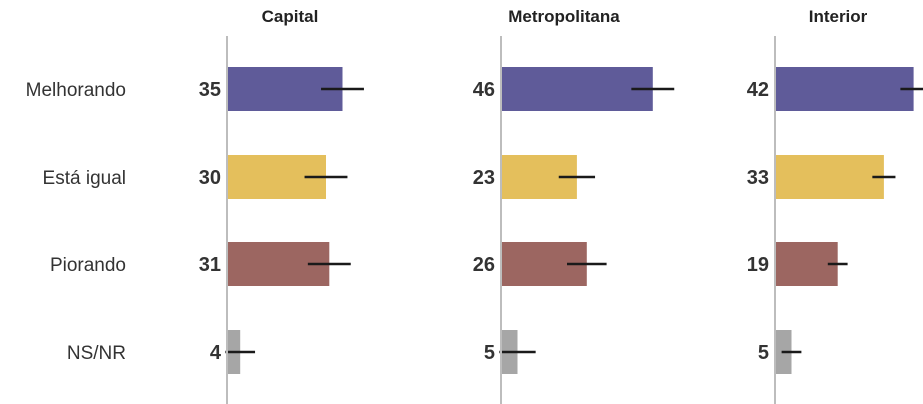 This screenshot has width=923, height=404. What do you see at coordinates (758, 265) in the screenshot?
I see `value-label: 19` at bounding box center [758, 265].